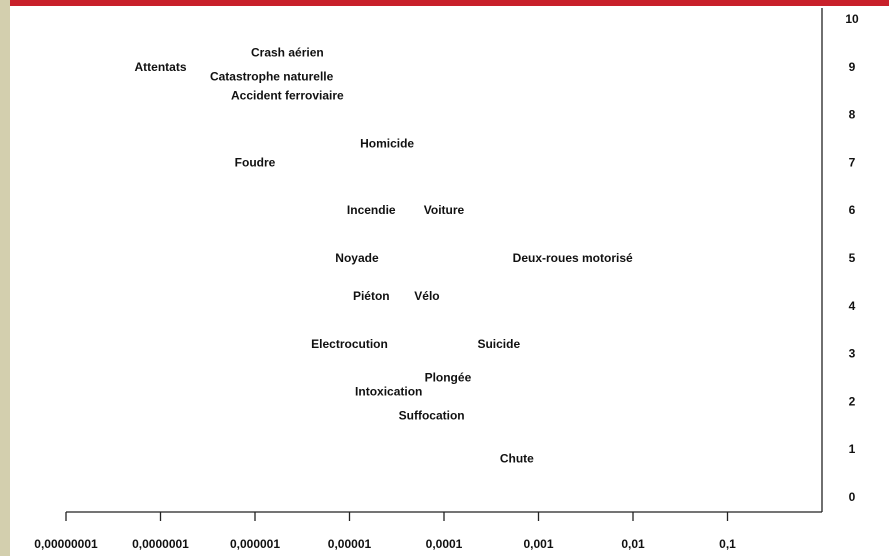 Image resolution: width=889 pixels, height=556 pixels. I want to click on y-tick-label: 7, so click(852, 162).